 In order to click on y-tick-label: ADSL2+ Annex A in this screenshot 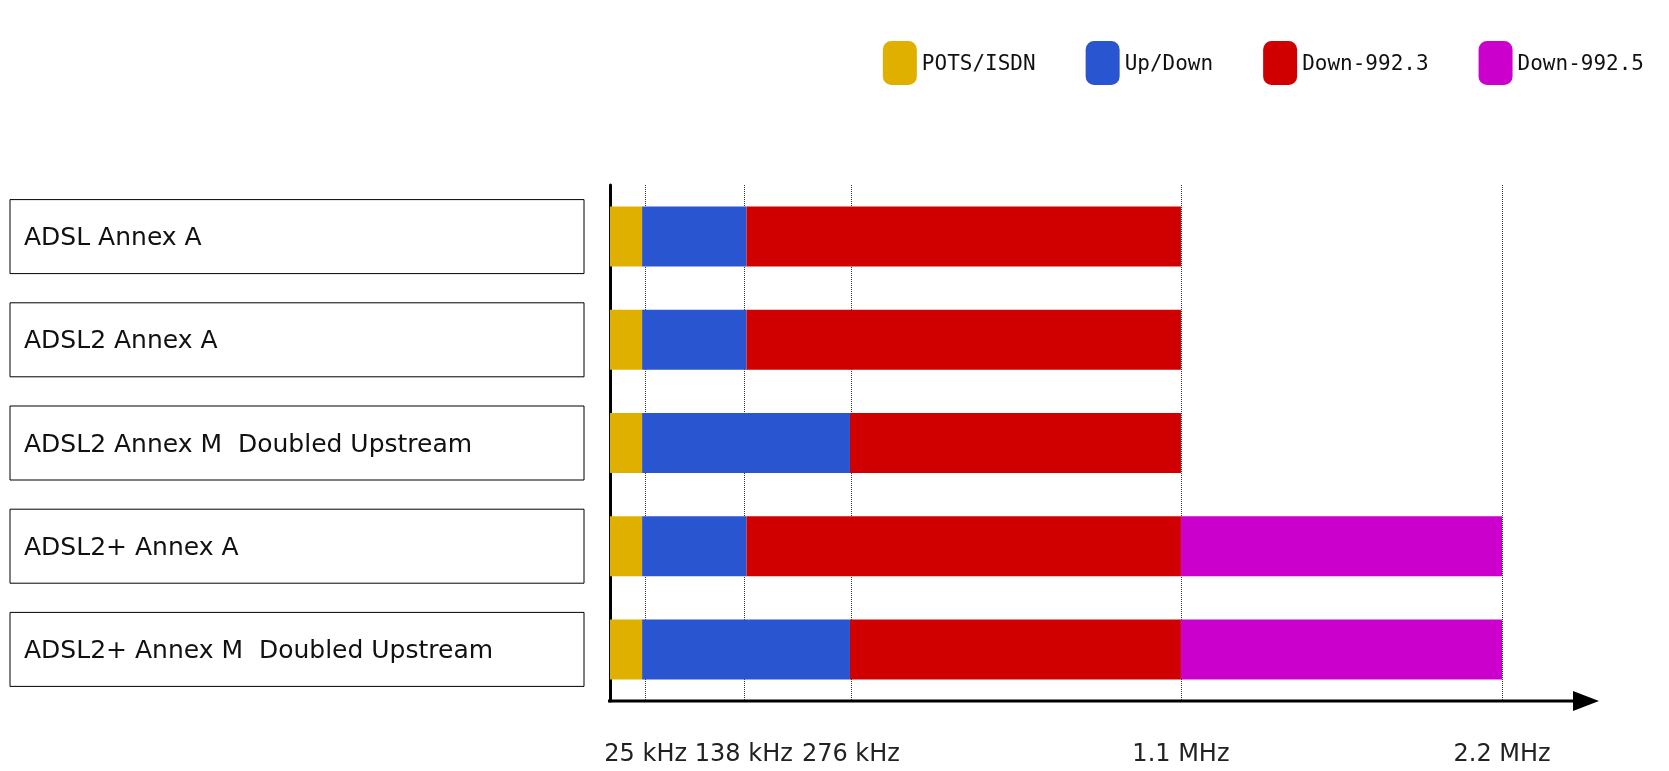, I will do `click(131, 546)`.